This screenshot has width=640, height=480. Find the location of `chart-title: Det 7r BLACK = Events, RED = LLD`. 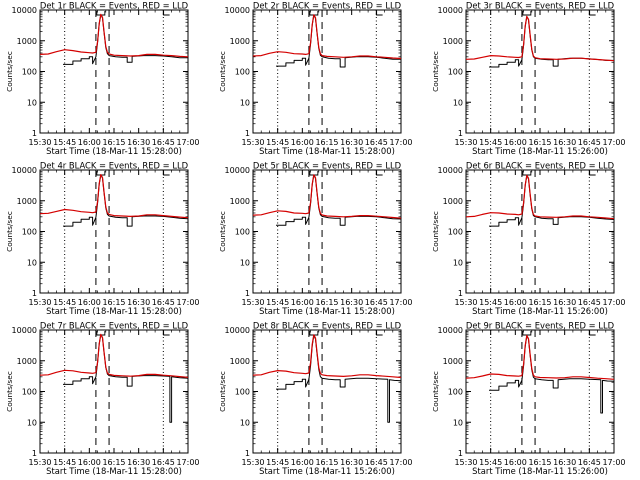

chart-title: Det 7r BLACK = Events, RED = LLD is located at coordinates (114, 326).